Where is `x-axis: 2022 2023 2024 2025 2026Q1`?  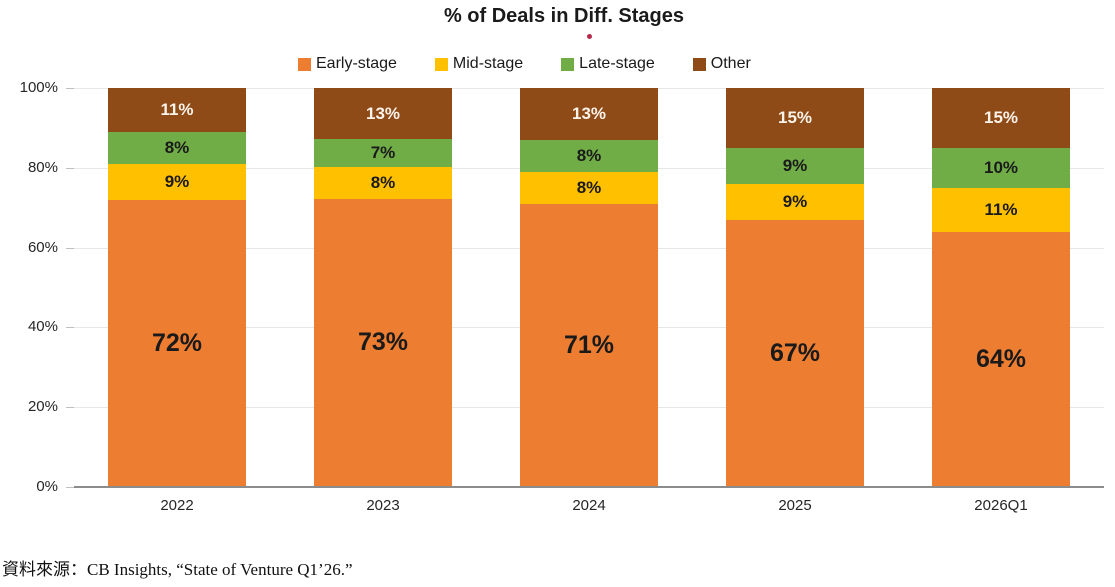
x-axis: 2022 2023 2024 2025 2026Q1 is located at coordinates (589, 505).